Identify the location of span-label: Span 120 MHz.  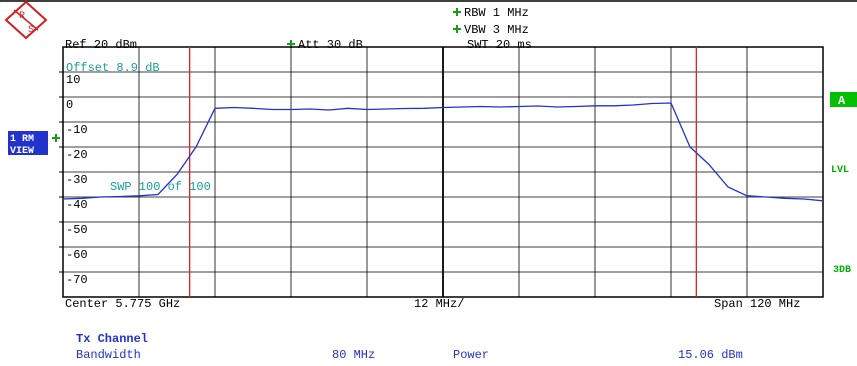
(757, 304).